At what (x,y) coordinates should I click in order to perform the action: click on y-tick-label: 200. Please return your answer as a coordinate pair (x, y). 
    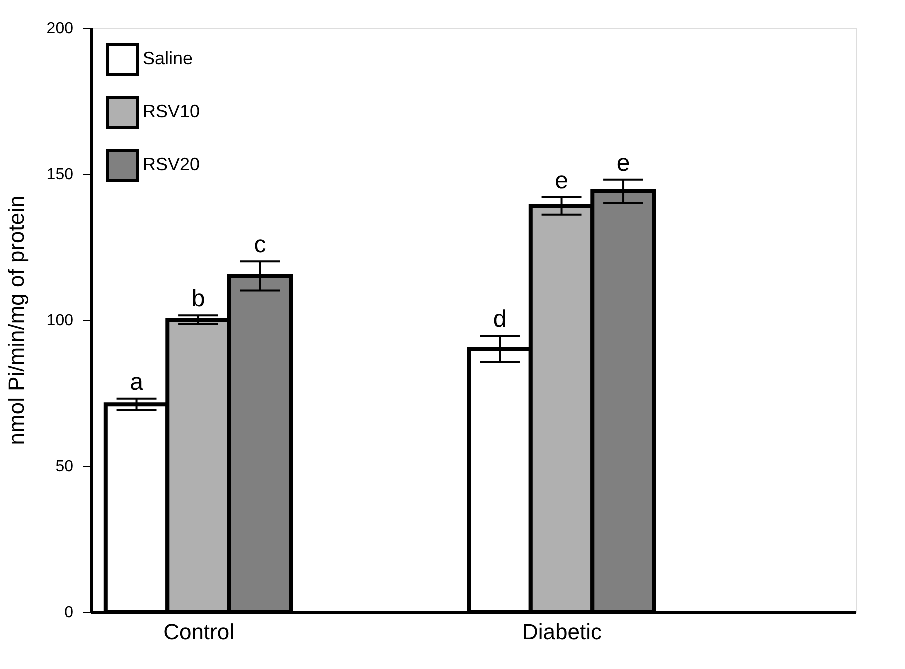
    Looking at the image, I should click on (60, 29).